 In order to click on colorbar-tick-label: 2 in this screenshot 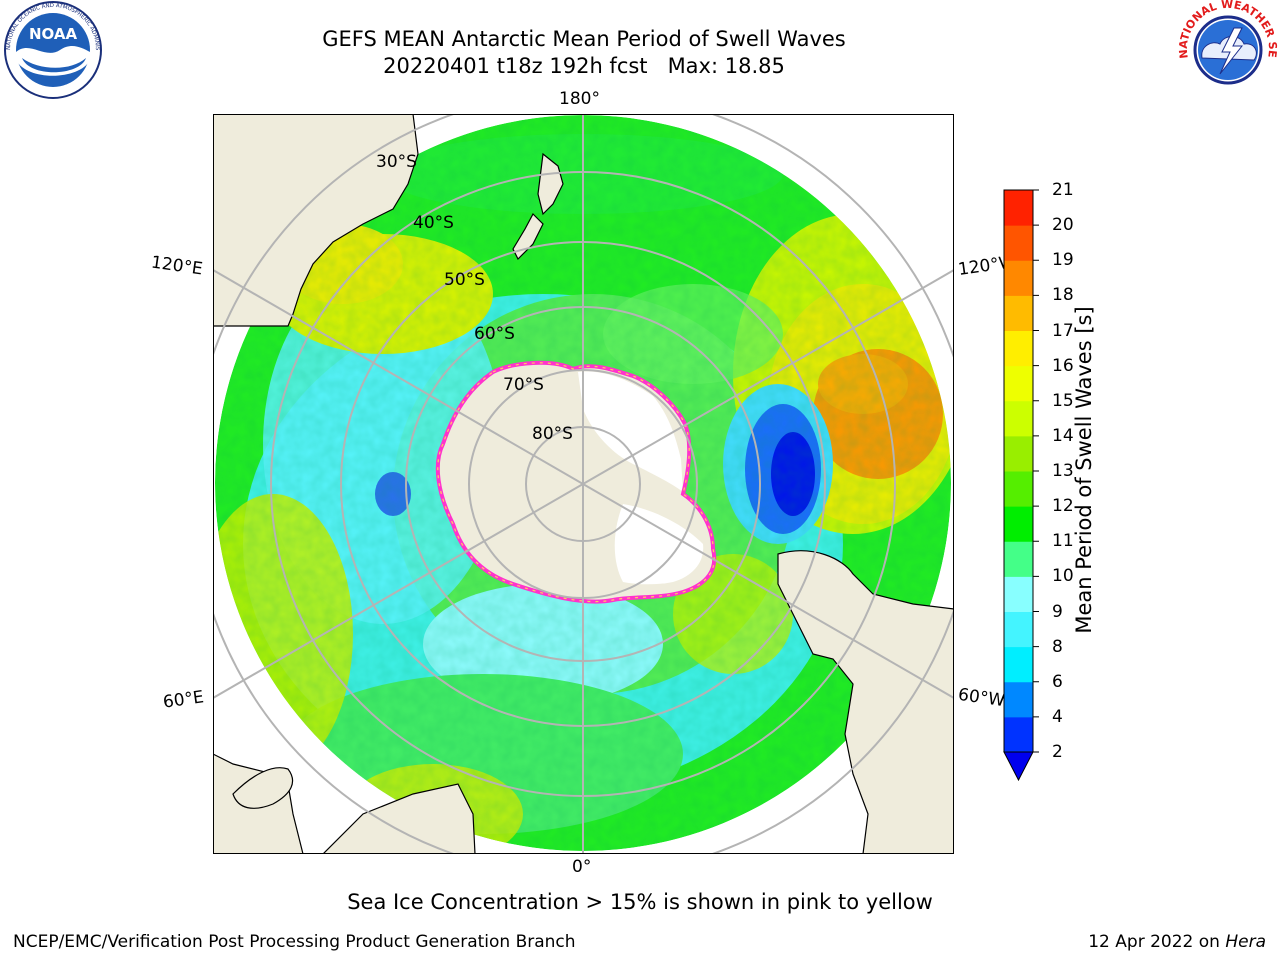, I will do `click(1057, 752)`.